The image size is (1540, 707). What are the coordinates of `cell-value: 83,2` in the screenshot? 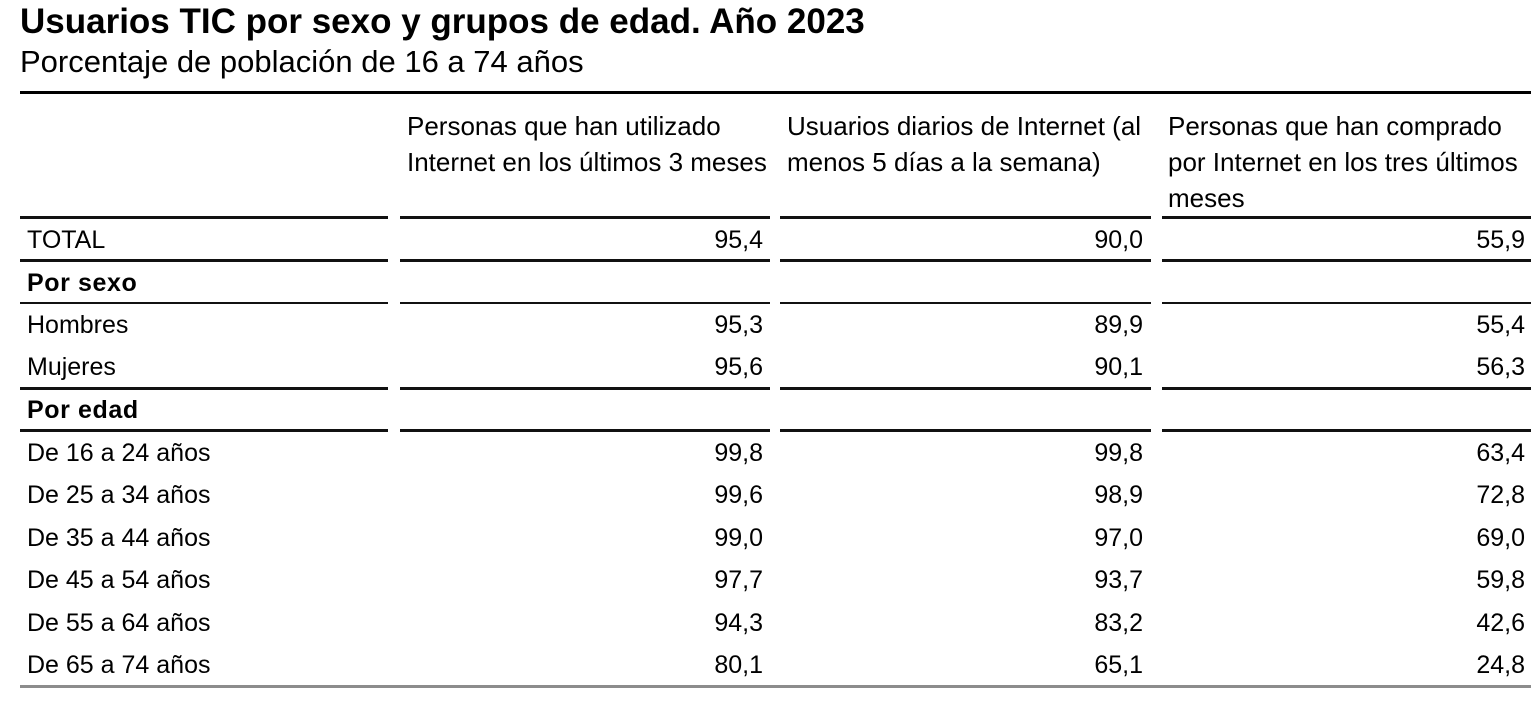 It's located at (1118, 623).